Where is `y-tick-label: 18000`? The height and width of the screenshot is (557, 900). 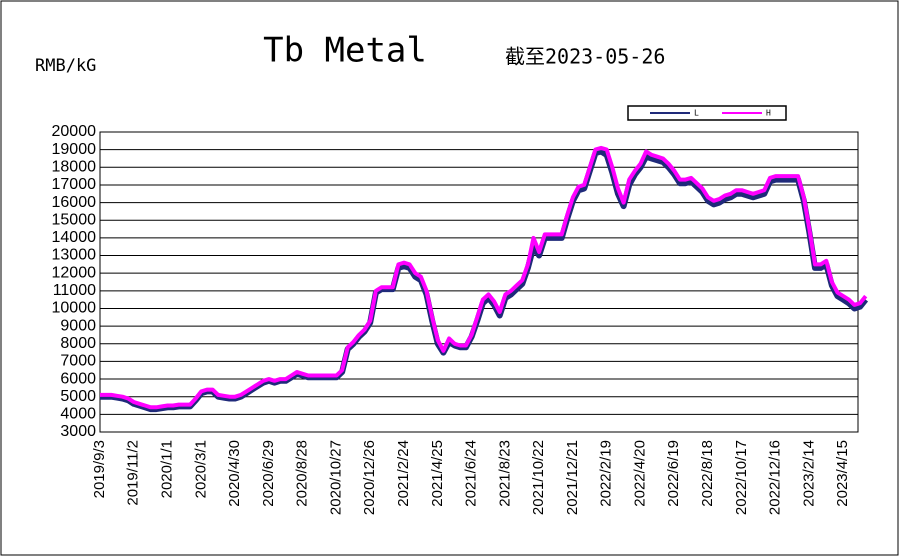 y-tick-label: 18000 is located at coordinates (74, 167).